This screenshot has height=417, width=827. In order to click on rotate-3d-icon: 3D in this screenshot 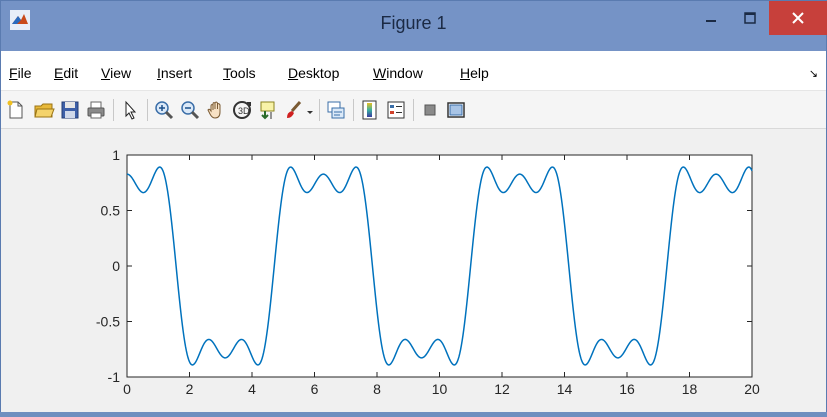, I will do `click(242, 110)`.